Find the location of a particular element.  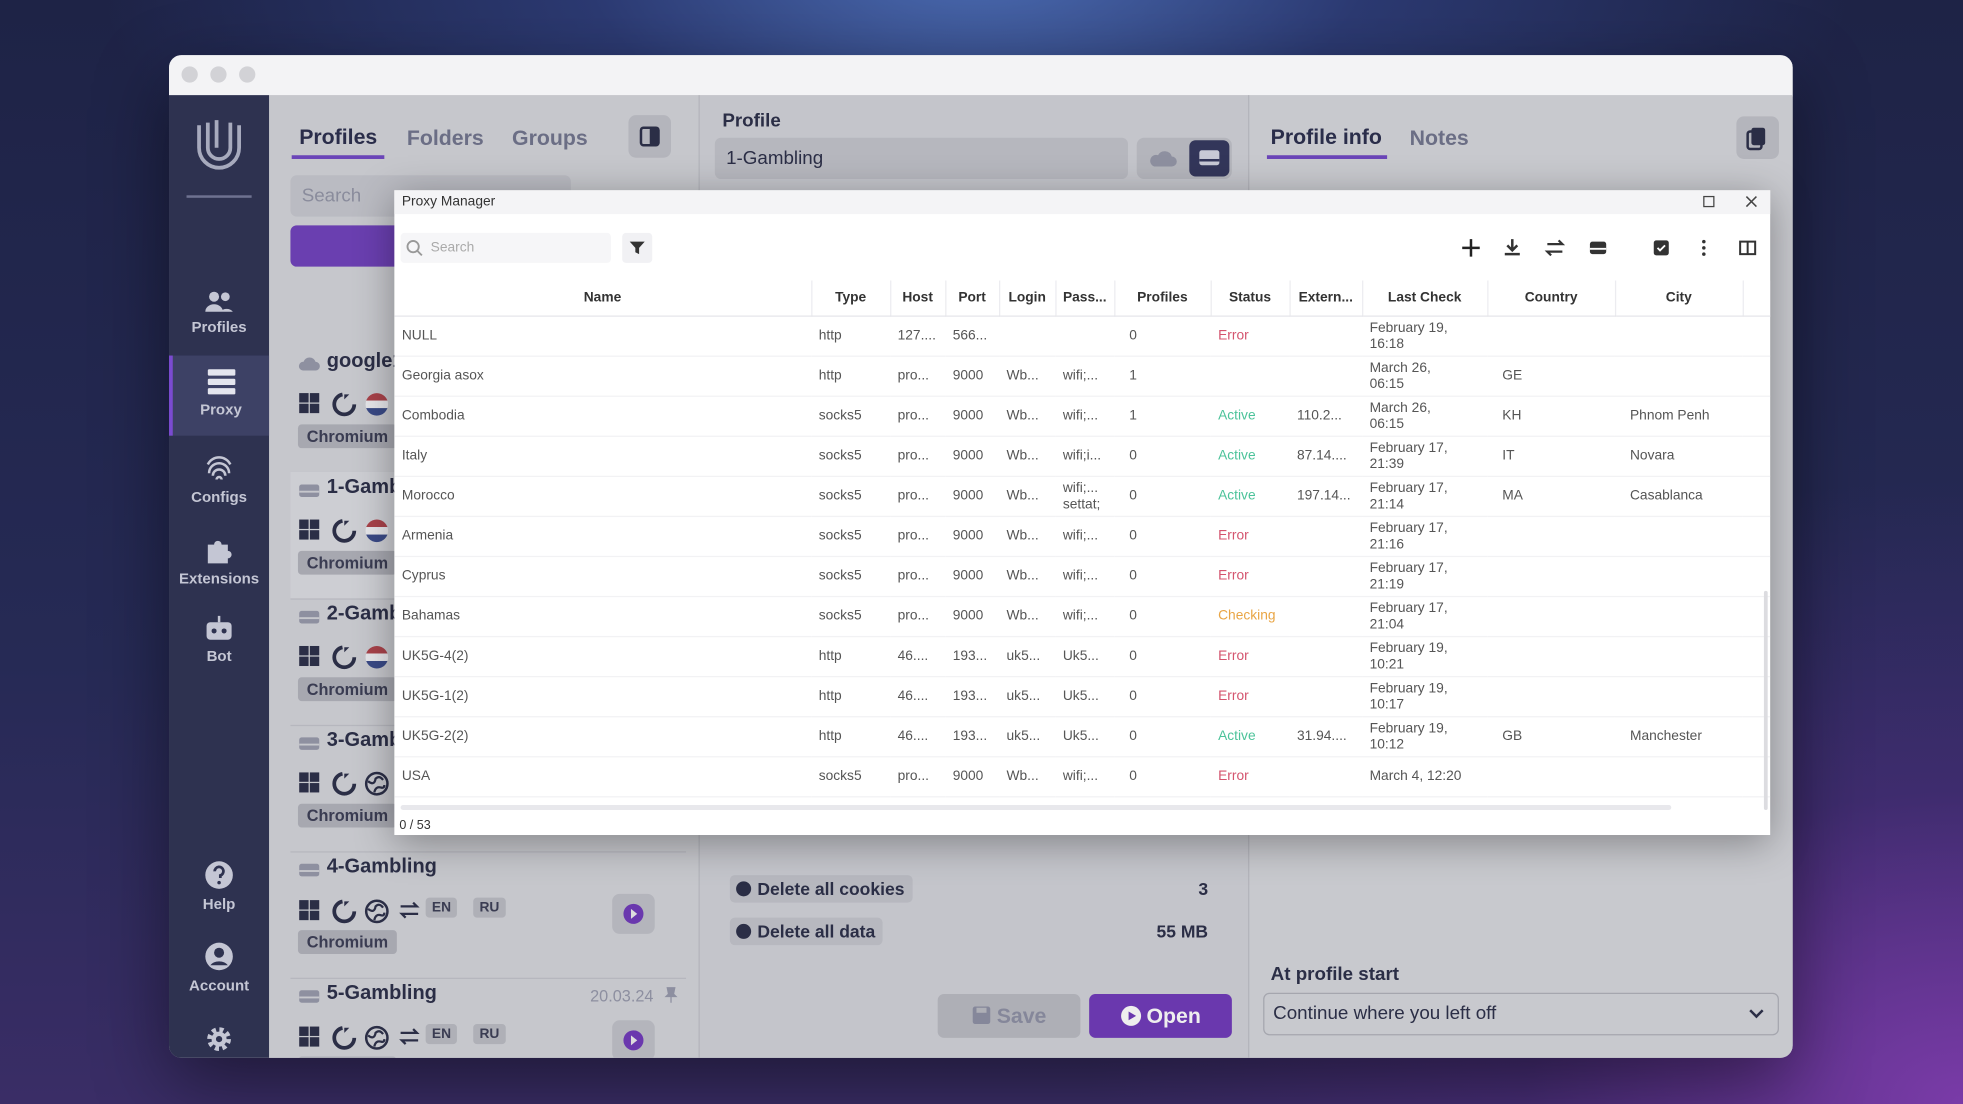

action-label: Delete all data is located at coordinates (816, 931).